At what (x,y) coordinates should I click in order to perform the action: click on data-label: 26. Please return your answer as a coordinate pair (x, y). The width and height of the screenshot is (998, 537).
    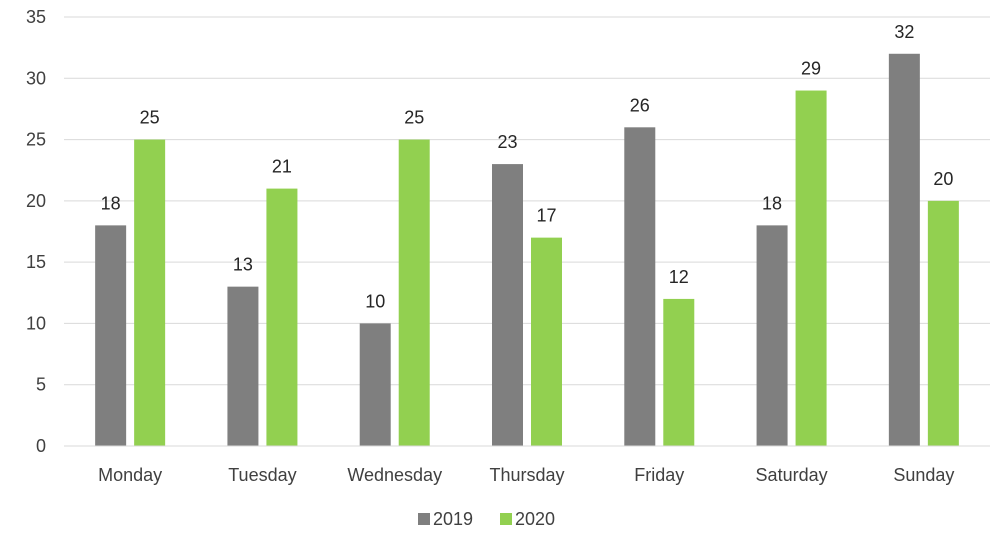
    Looking at the image, I should click on (640, 105).